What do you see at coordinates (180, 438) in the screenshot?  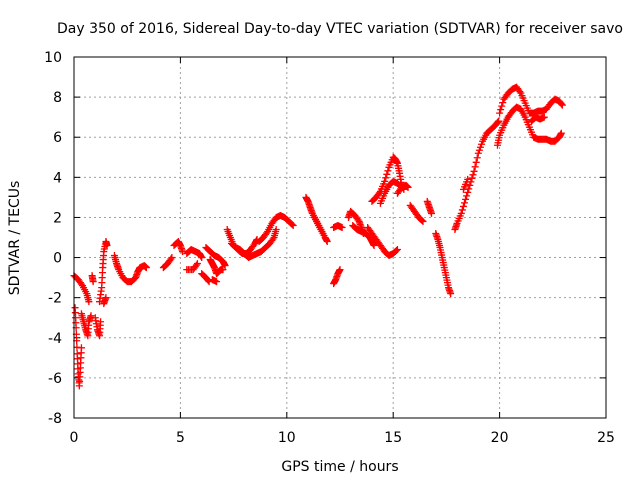 I see `x-tick-label: 5` at bounding box center [180, 438].